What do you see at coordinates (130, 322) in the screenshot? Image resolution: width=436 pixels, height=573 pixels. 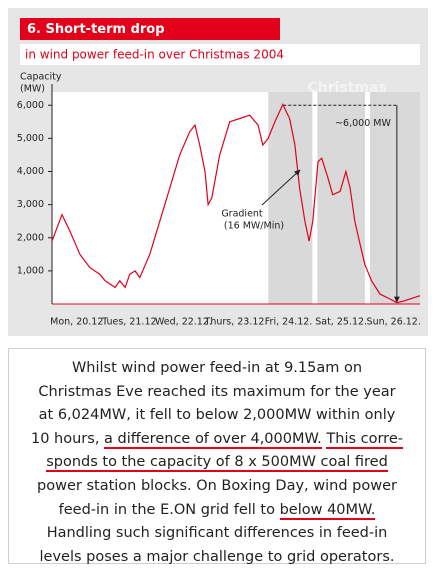 I see `x-tick-label: Tues, 21.12.` at bounding box center [130, 322].